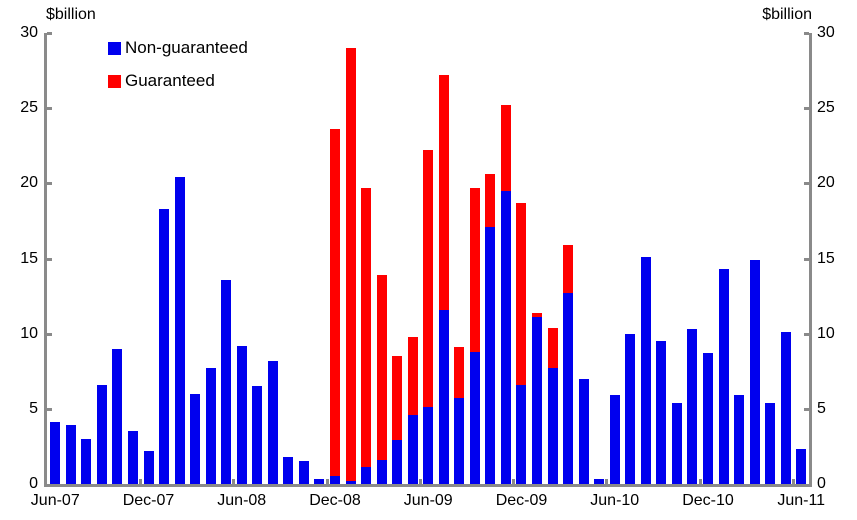 The width and height of the screenshot is (857, 520). I want to click on y-axis-label-left: 20, so click(29, 183).